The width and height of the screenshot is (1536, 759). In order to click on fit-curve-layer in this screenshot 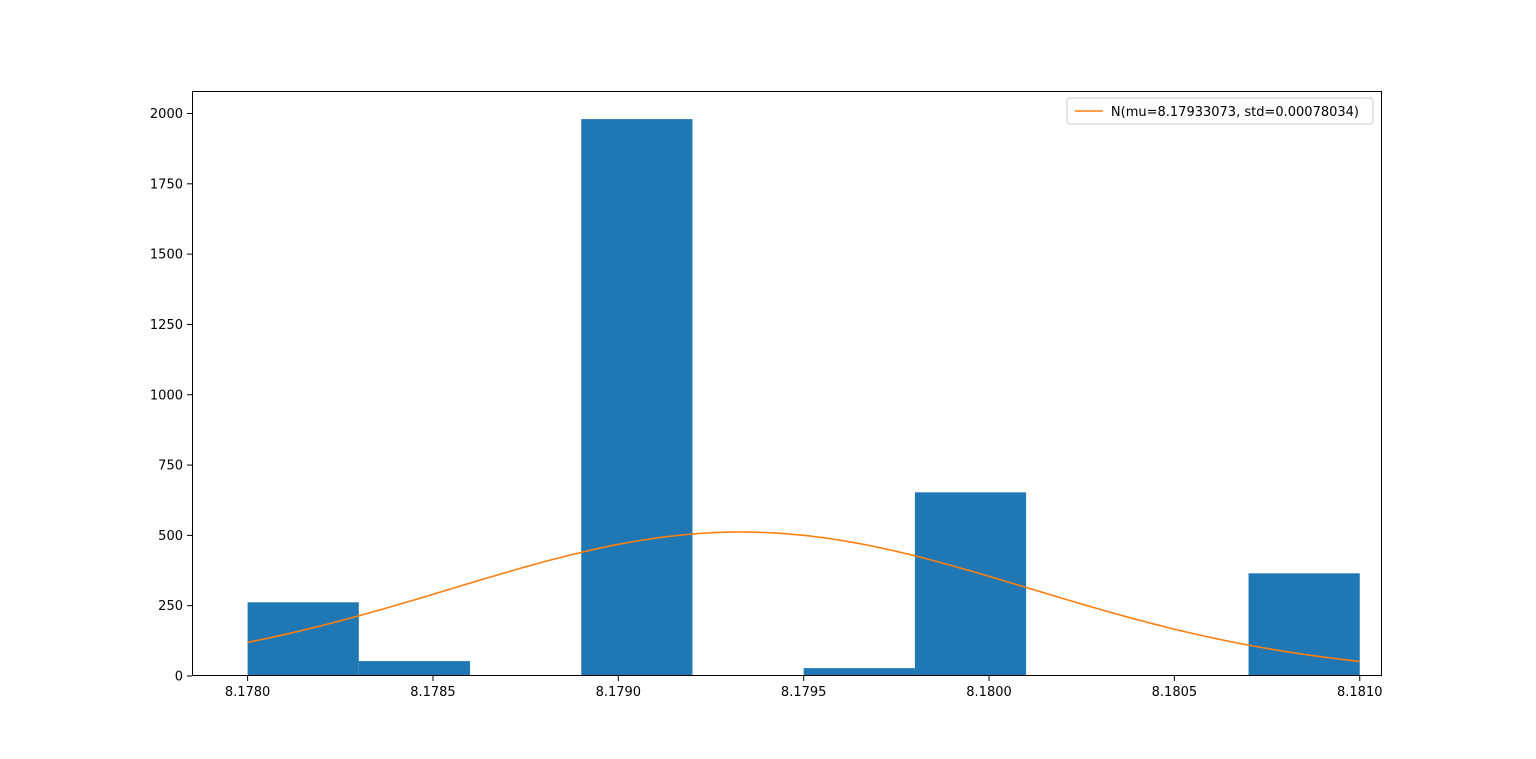, I will do `click(803, 597)`.